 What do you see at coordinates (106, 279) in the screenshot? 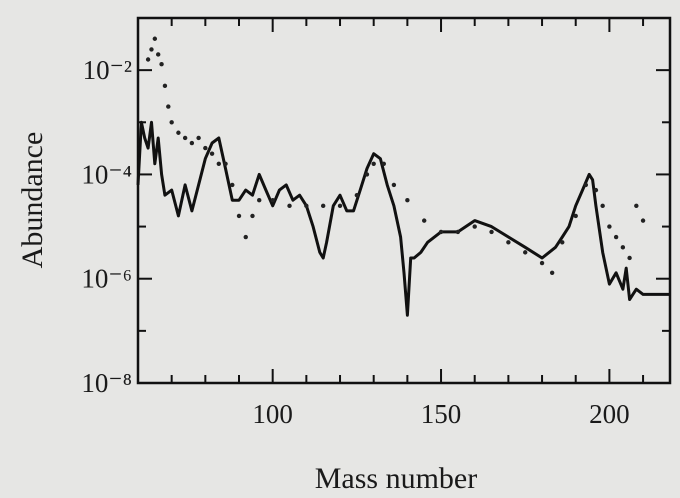
I see `y-tick-label: 10⁻⁶` at bounding box center [106, 279].